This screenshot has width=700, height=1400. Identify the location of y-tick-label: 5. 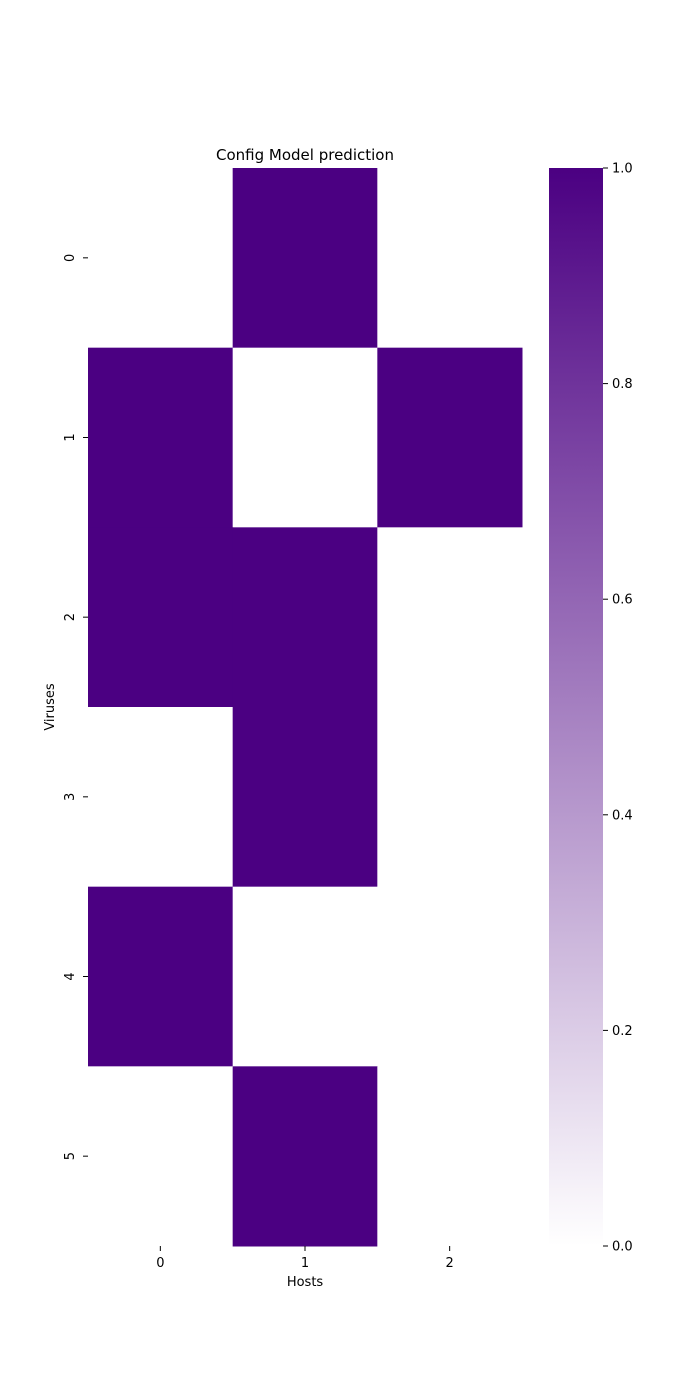
(70, 1156).